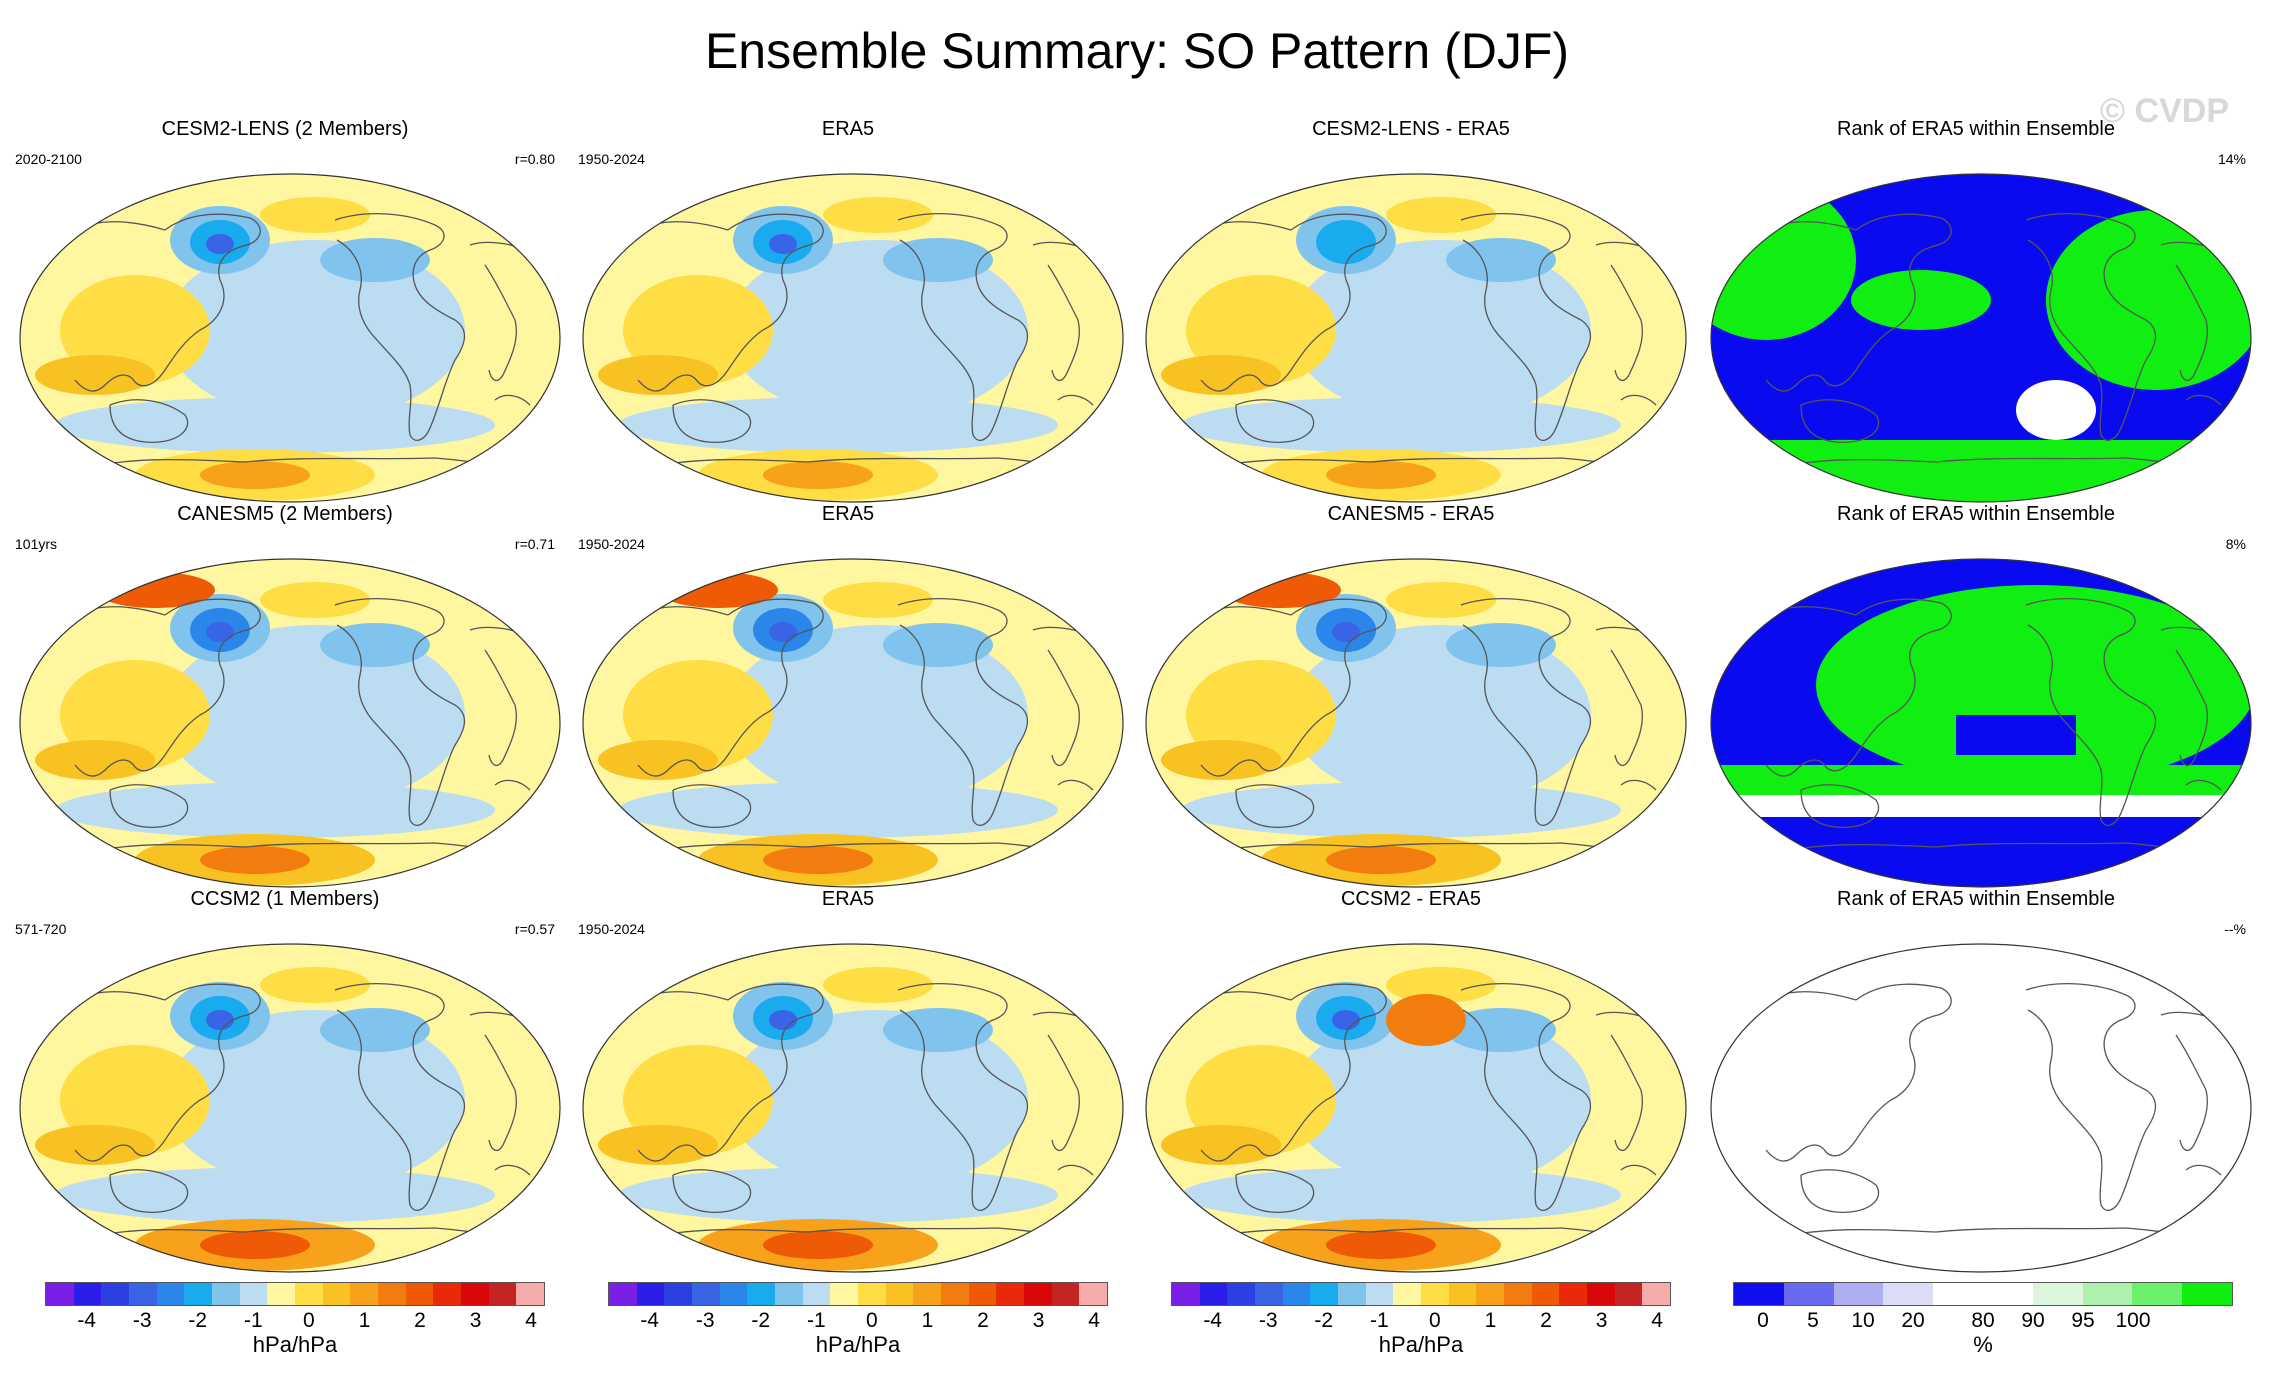 The height and width of the screenshot is (1386, 2274). Describe the element at coordinates (2235, 544) in the screenshot. I see `panel-stat-label: 8%` at that location.